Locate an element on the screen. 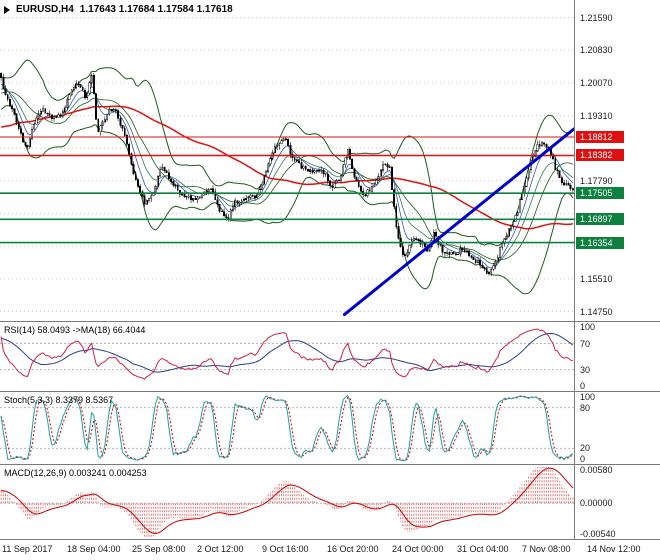 This screenshot has height=560, width=660. price-tick-label: 1.20070 is located at coordinates (596, 82).